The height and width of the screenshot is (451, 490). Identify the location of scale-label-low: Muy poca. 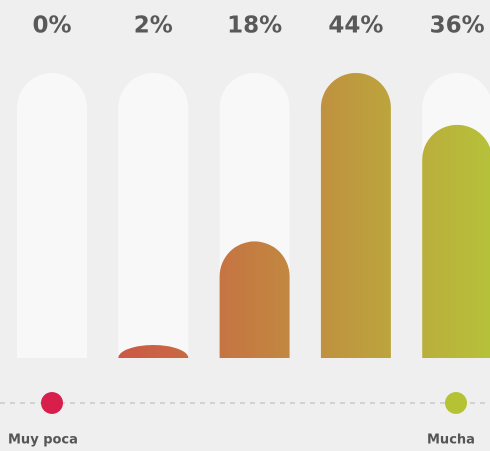
(43, 440).